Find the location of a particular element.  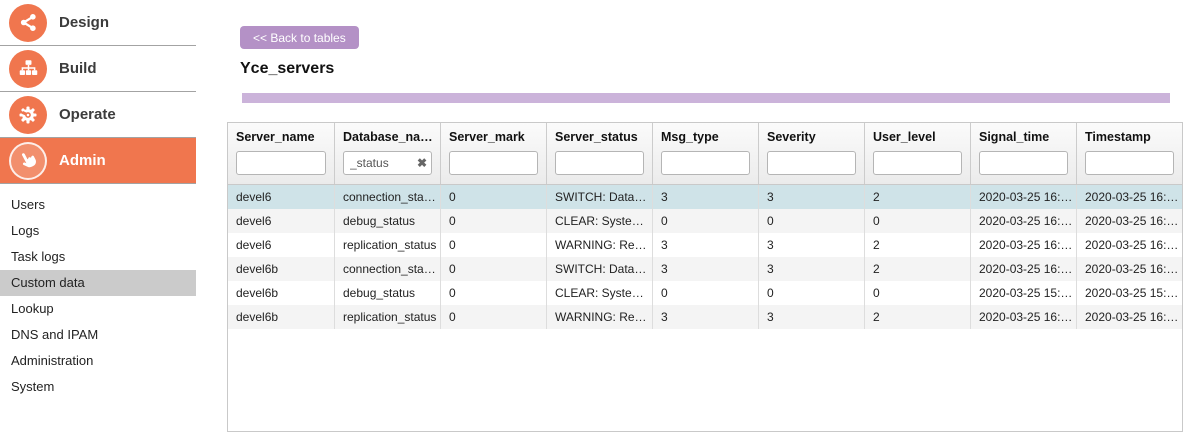

column-header-timestamp: Timestamp is located at coordinates (1129, 153).